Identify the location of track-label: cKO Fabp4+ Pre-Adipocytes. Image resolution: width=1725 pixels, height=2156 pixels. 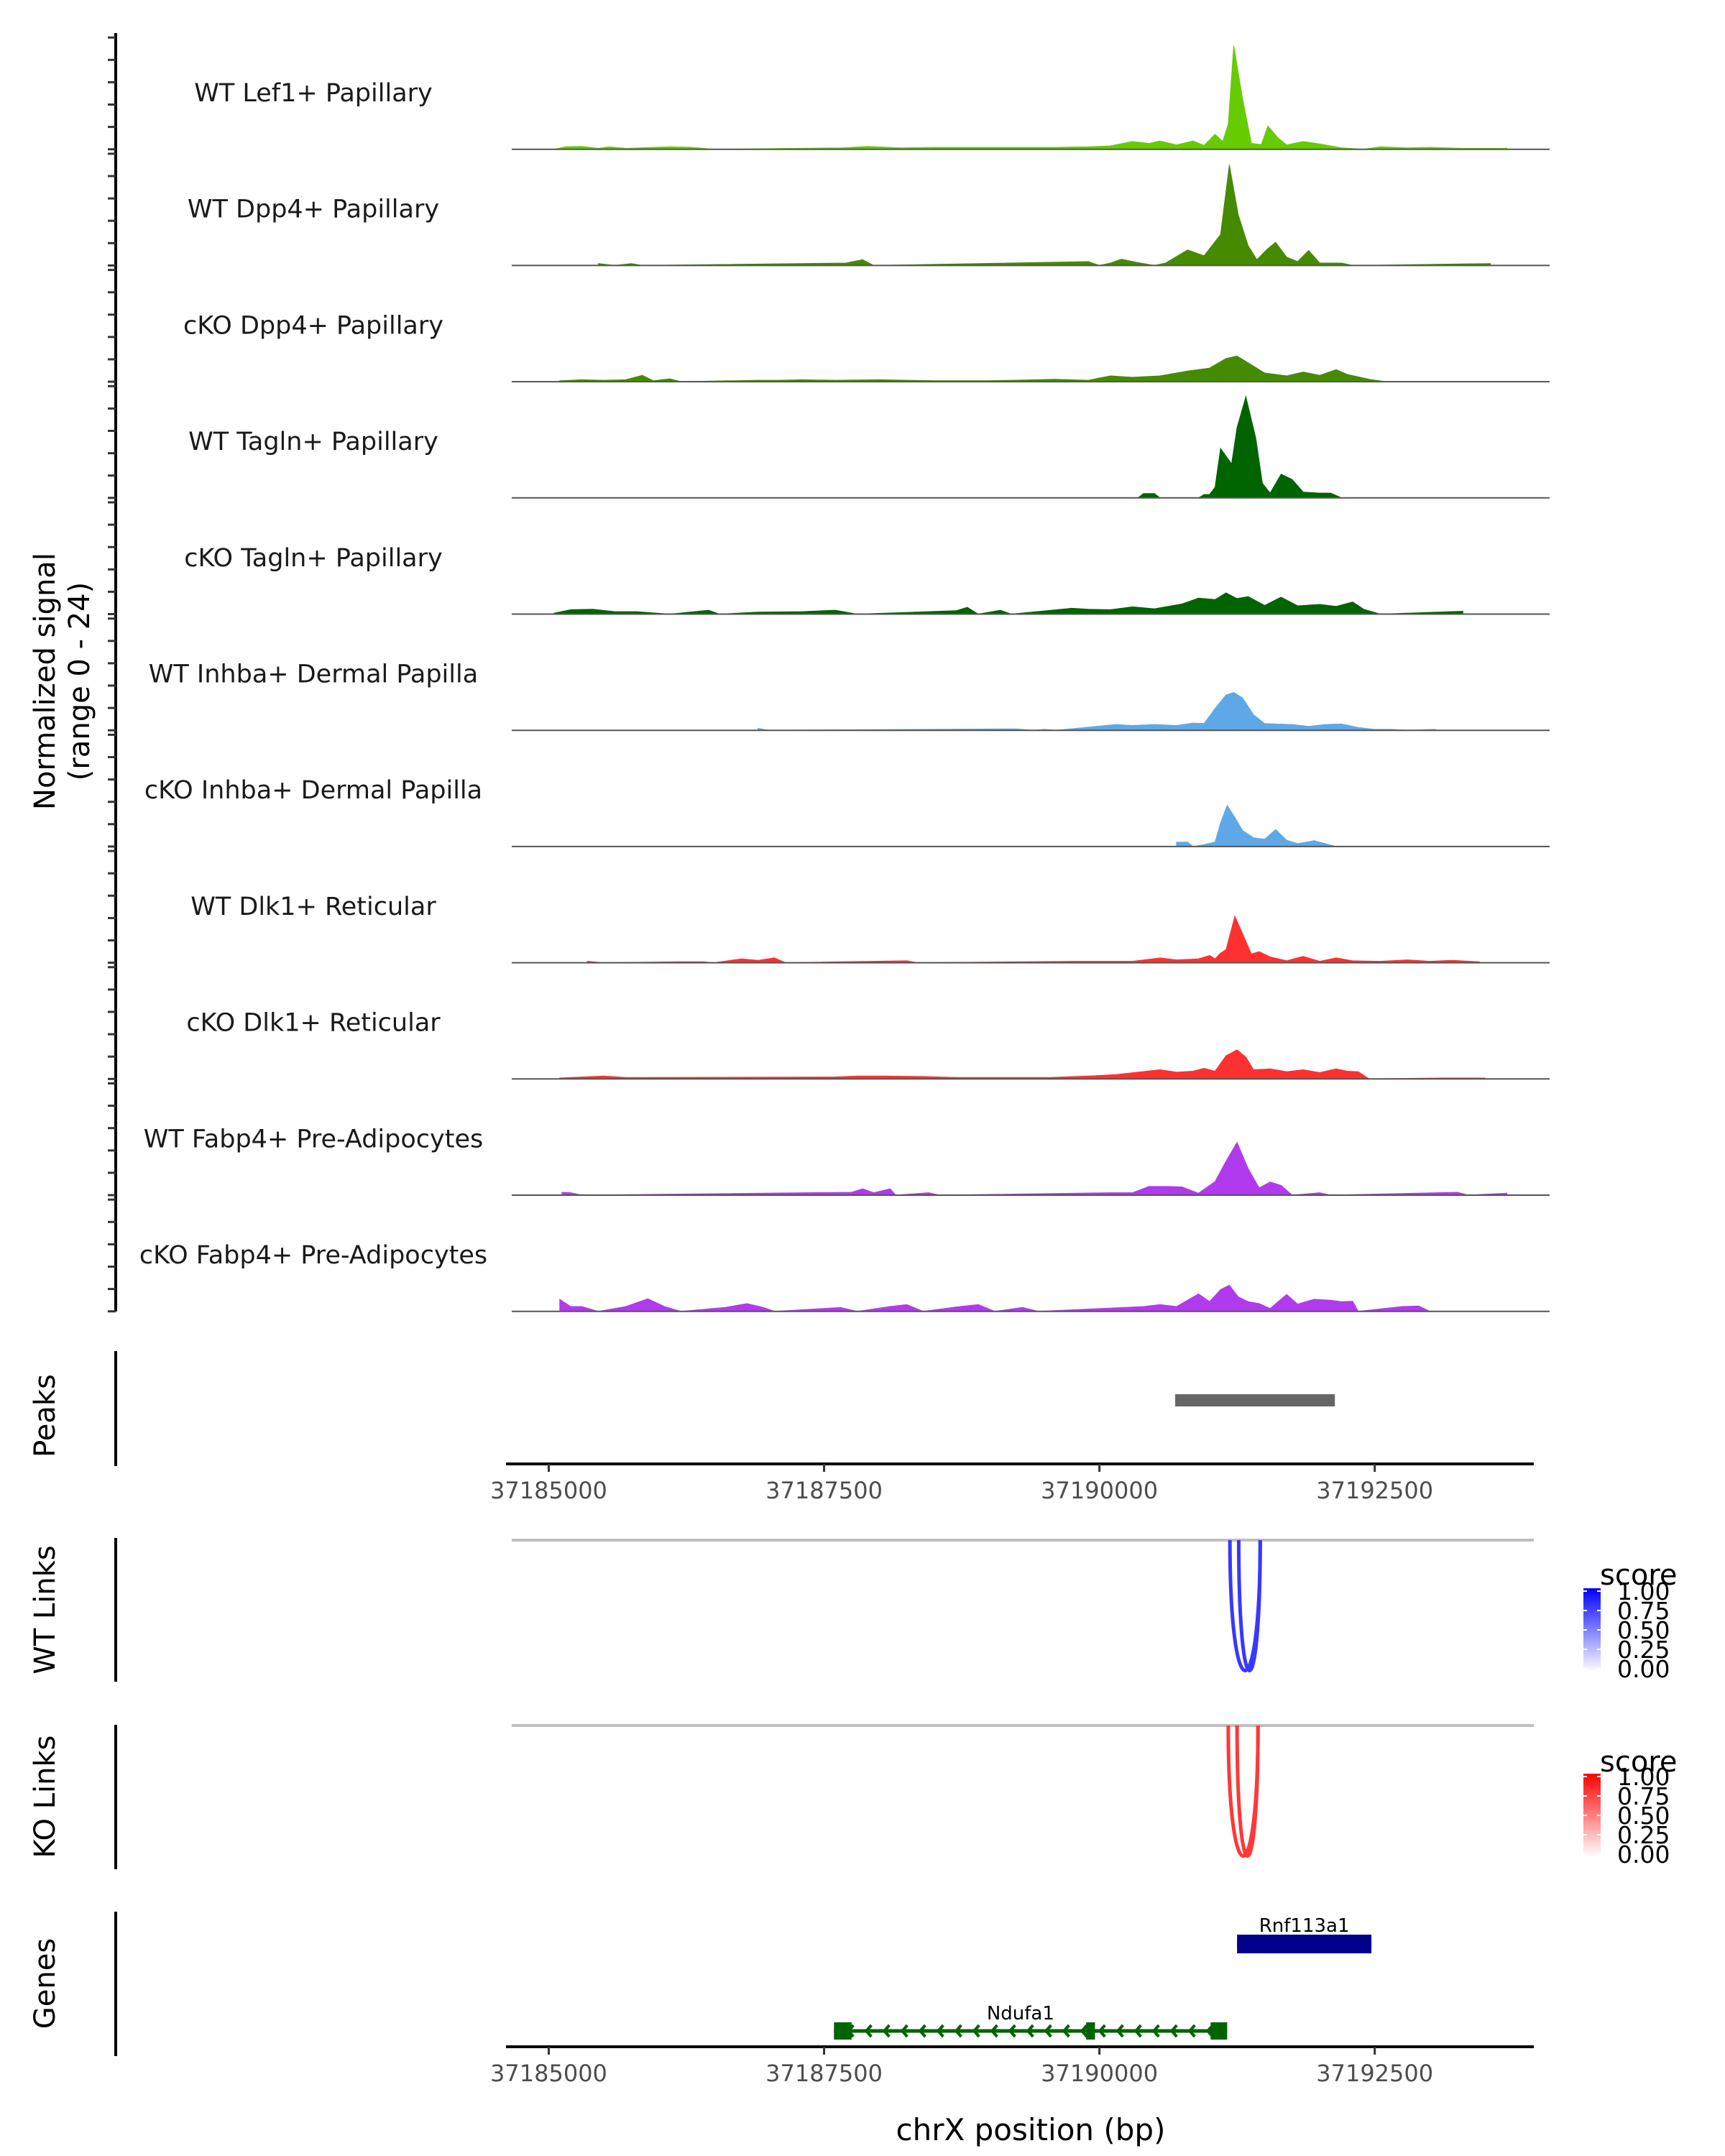
(313, 1256).